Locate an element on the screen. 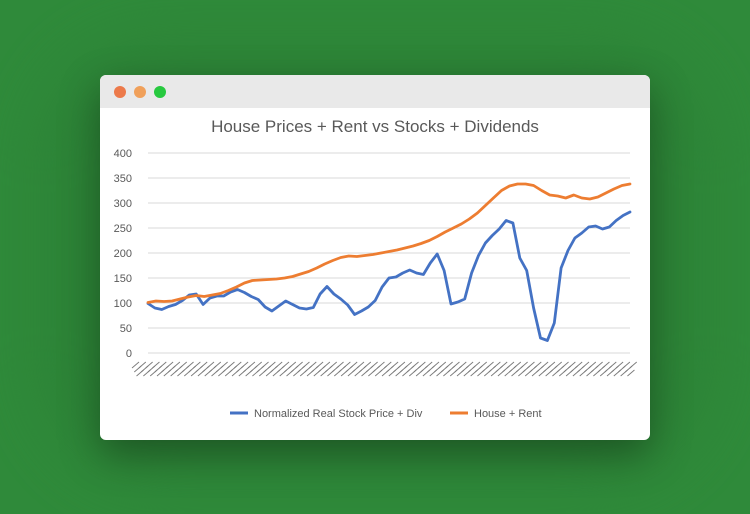 The image size is (750, 514). minimize-button is located at coordinates (140, 92).